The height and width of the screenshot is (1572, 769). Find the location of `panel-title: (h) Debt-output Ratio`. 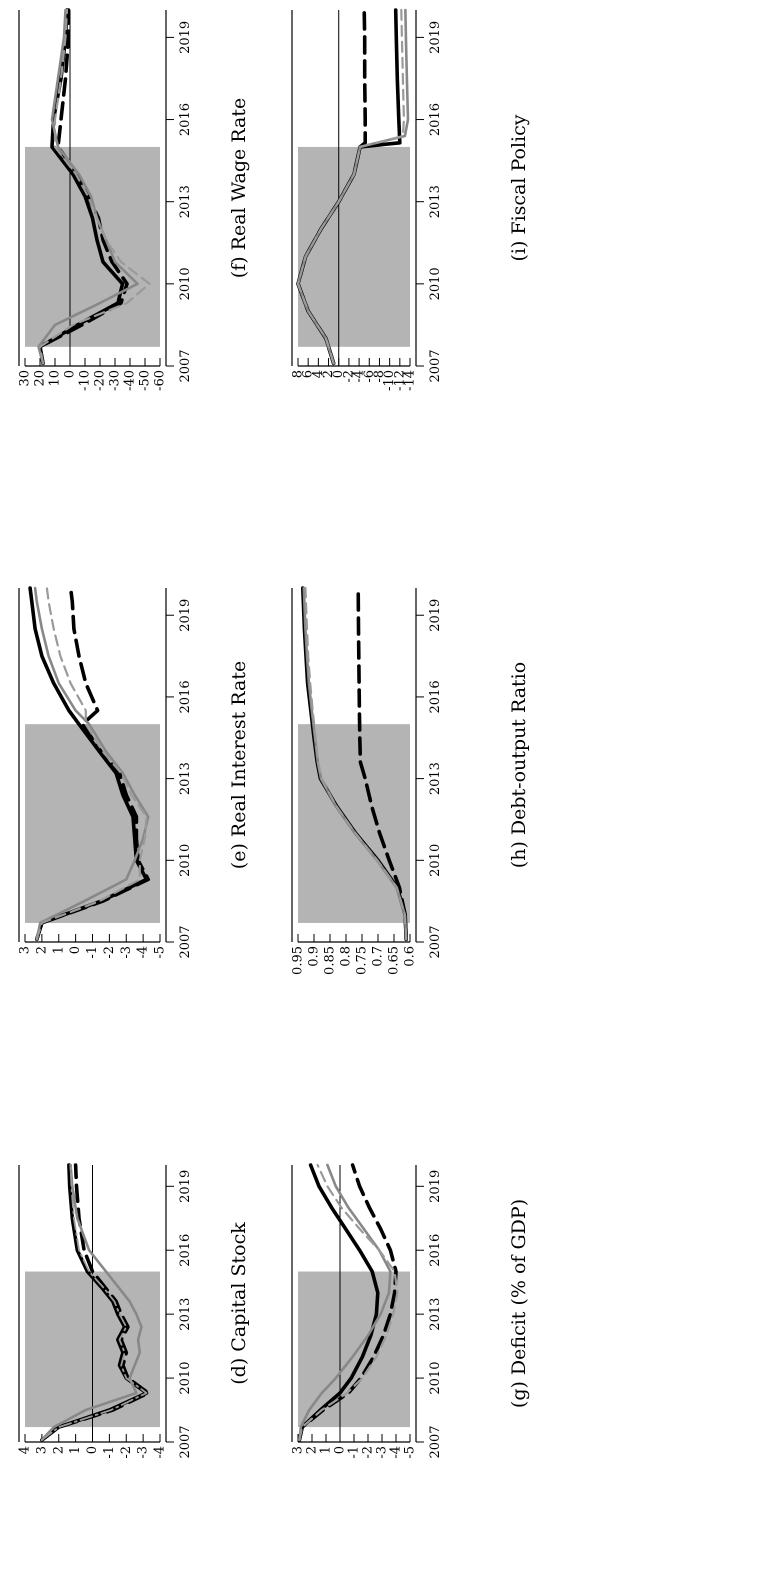

panel-title: (h) Debt-output Ratio is located at coordinates (519, 765).